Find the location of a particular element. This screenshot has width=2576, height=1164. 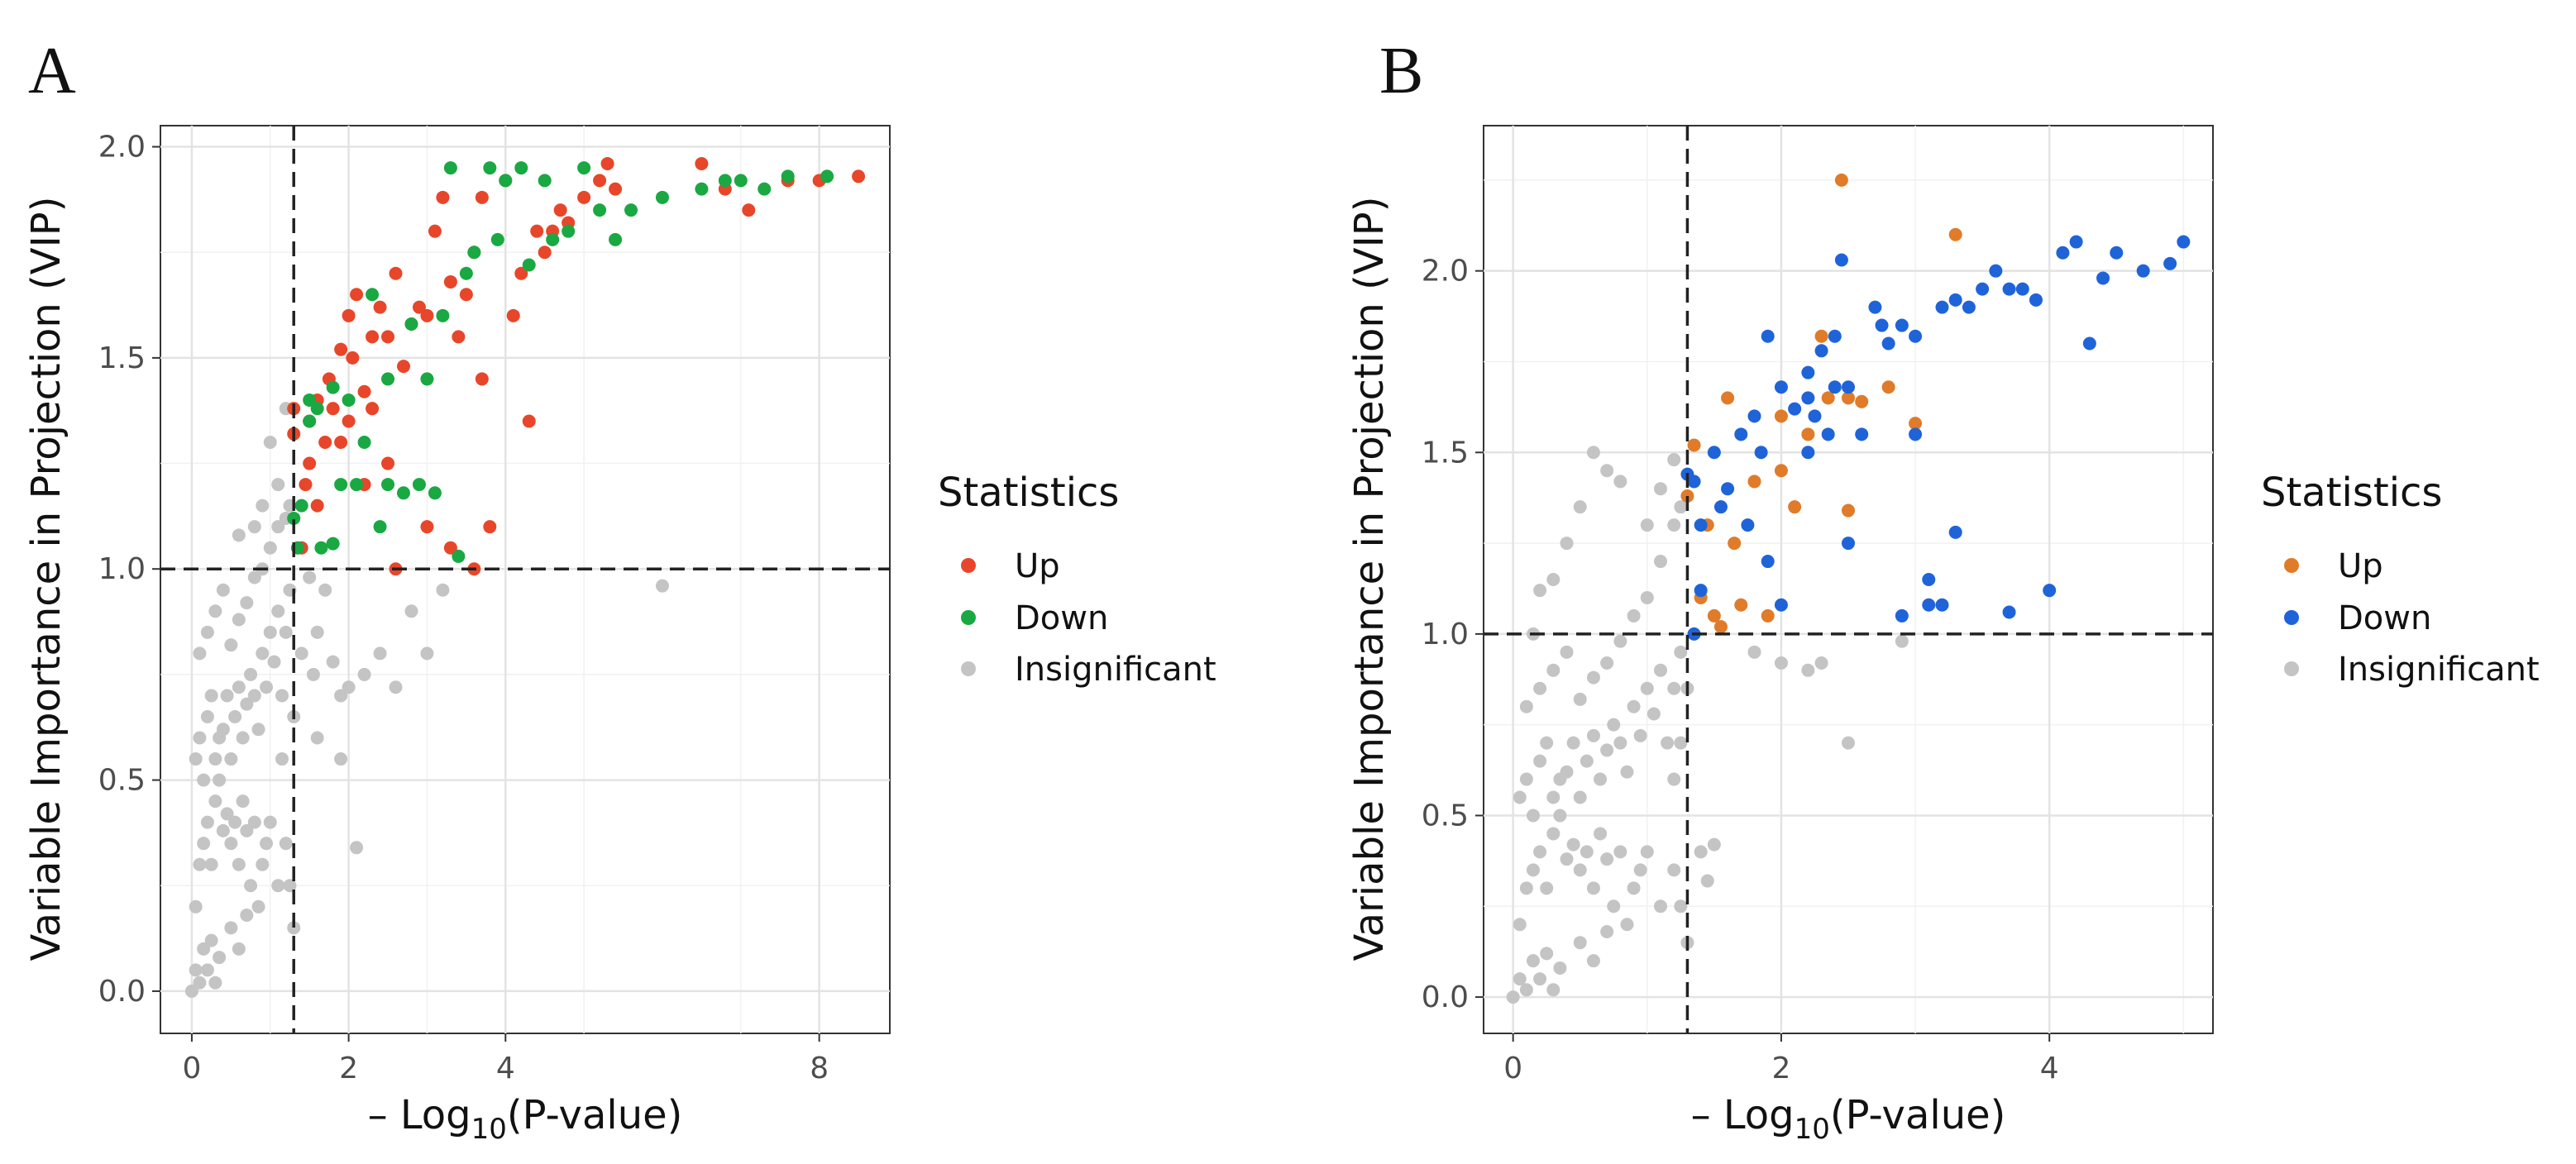

panel-b-legend-label-insignificant: Insignificant is located at coordinates (2439, 670).